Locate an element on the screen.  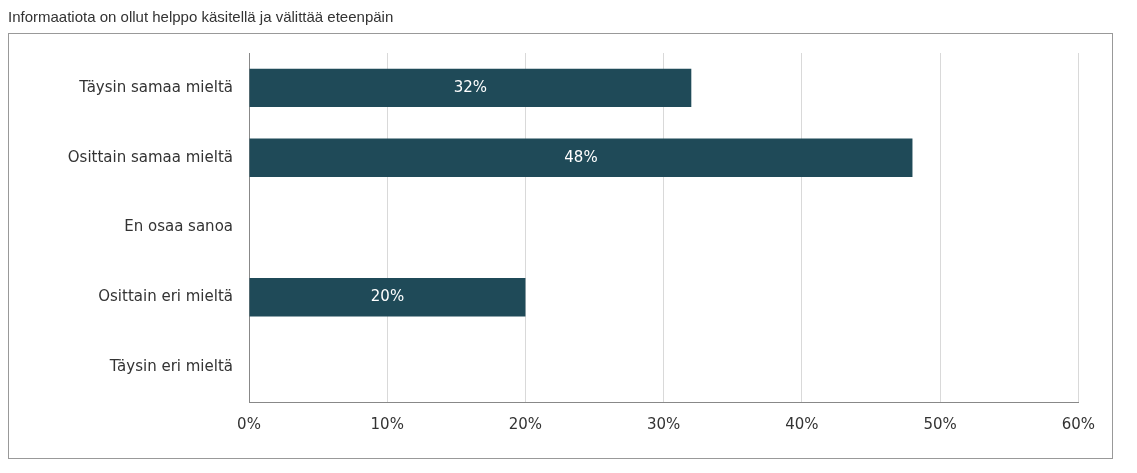
x-tick-label: 10% is located at coordinates (387, 423).